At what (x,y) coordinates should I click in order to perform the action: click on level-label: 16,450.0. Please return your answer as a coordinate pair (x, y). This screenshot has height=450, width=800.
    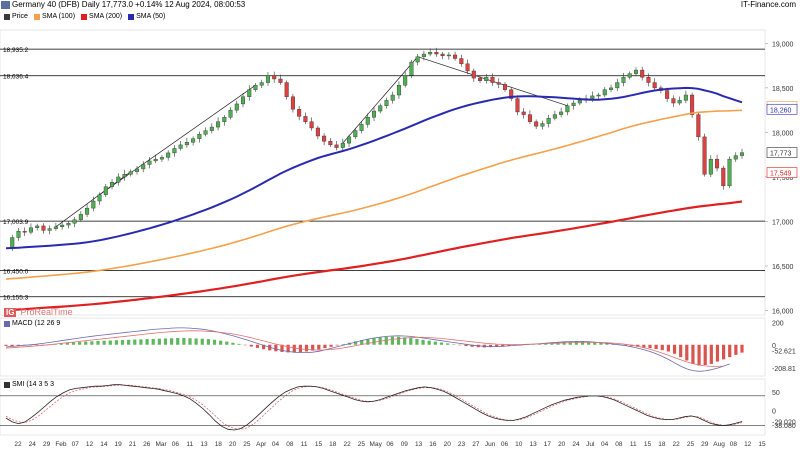
    Looking at the image, I should click on (16, 271).